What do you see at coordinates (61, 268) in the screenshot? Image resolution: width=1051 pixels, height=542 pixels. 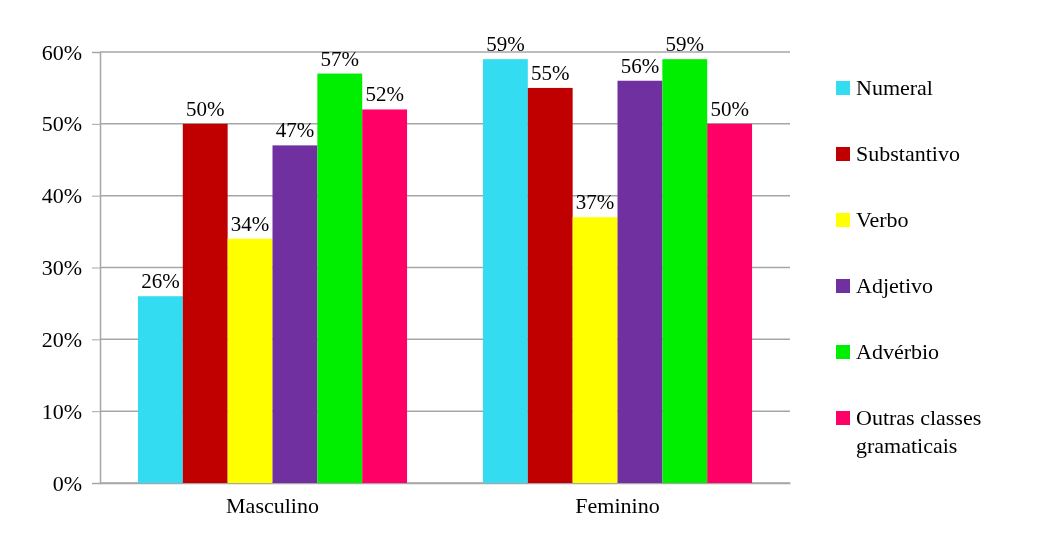 I see `y-tick-label: 30%` at bounding box center [61, 268].